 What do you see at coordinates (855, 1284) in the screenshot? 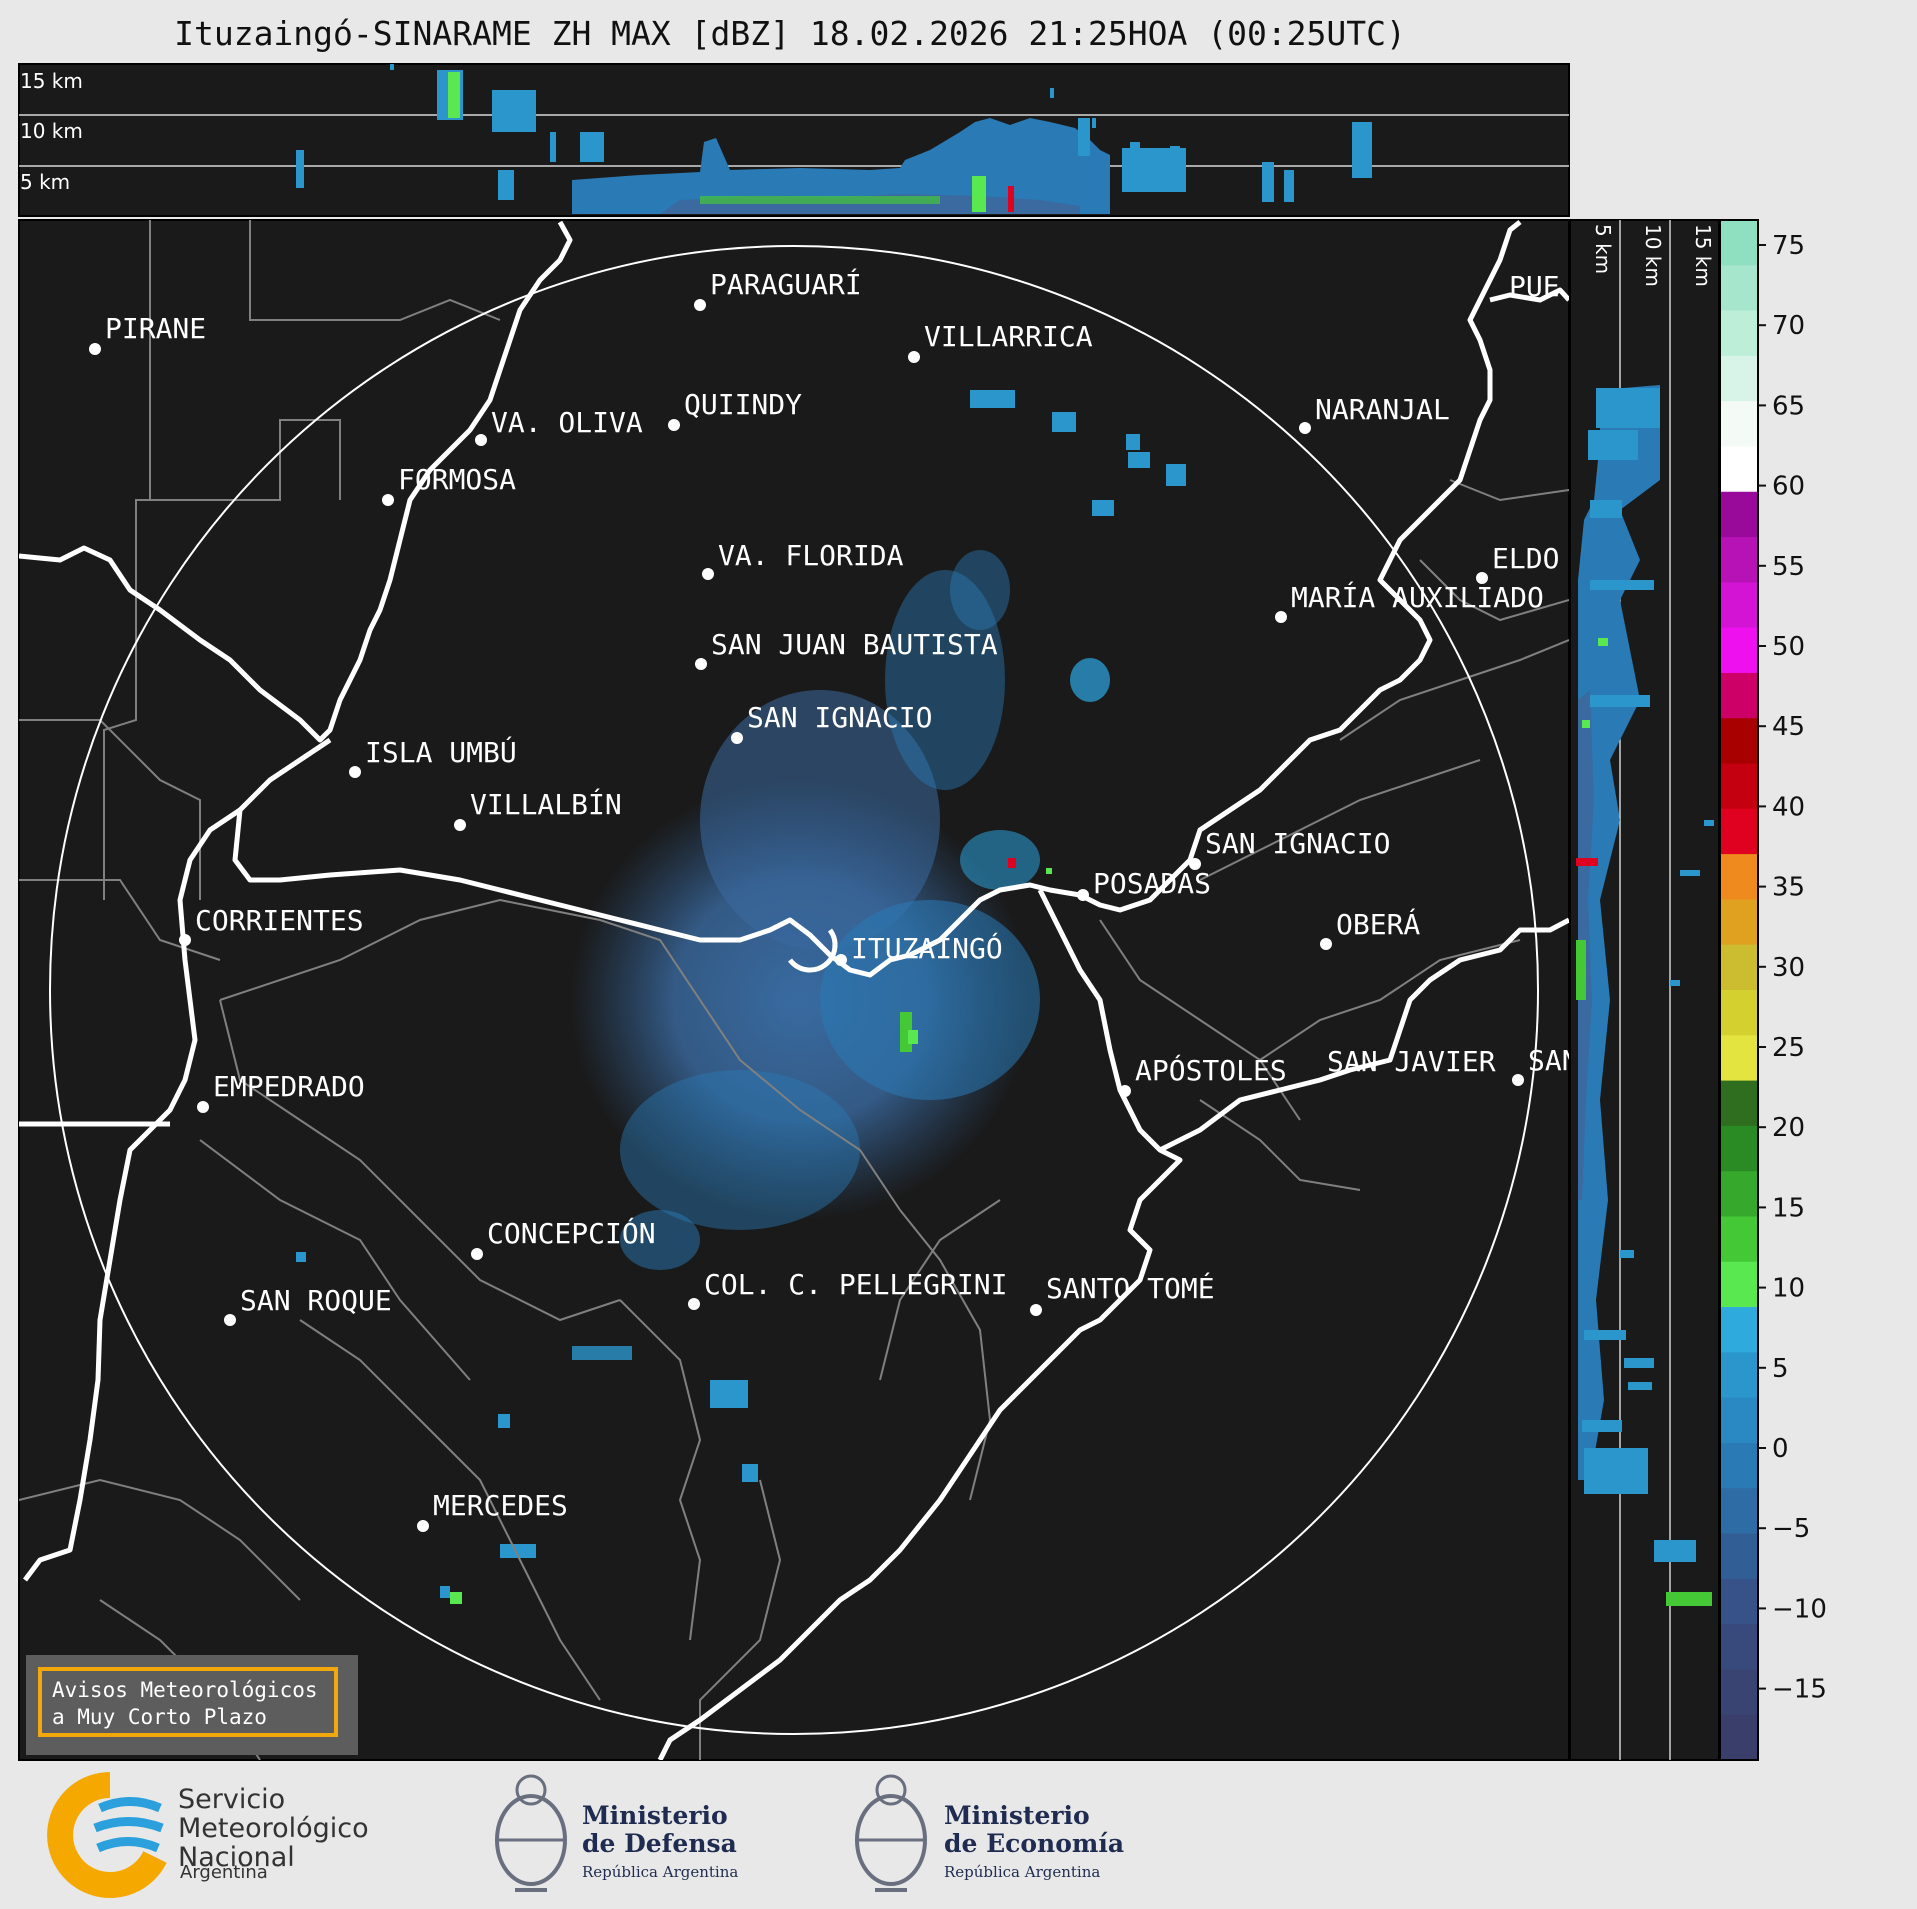
I see `svg-text: COL. C. PELLEGRINI` at bounding box center [855, 1284].